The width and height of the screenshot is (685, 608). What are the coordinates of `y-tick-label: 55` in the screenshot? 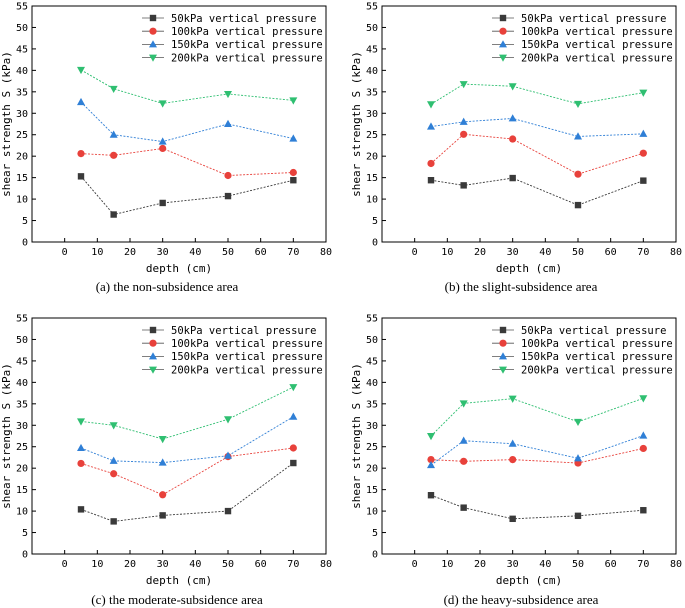 It's located at (372, 319).